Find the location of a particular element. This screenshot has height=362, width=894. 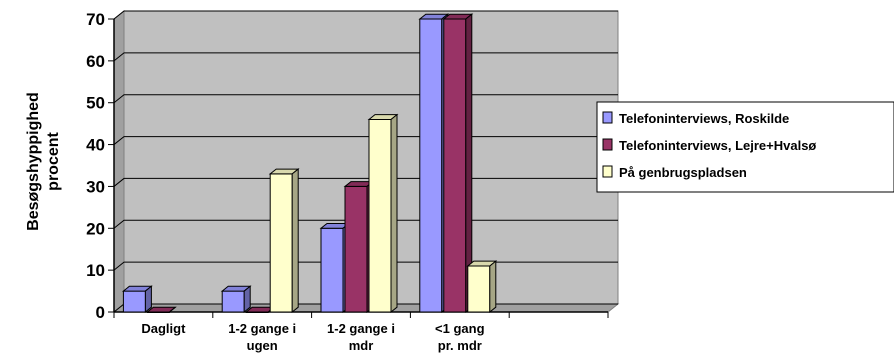

gridline is located at coordinates (365, 15).